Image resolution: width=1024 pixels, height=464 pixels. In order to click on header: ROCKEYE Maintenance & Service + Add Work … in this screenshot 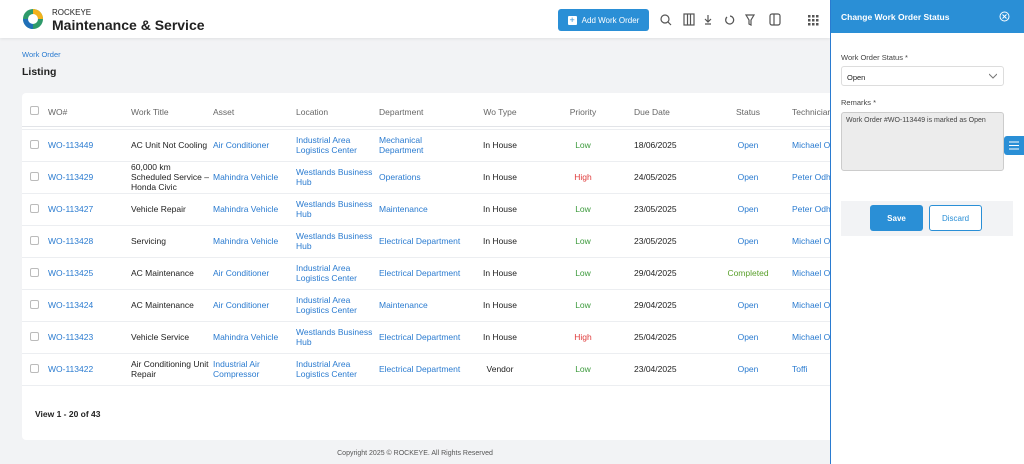, I will do `click(415, 19)`.